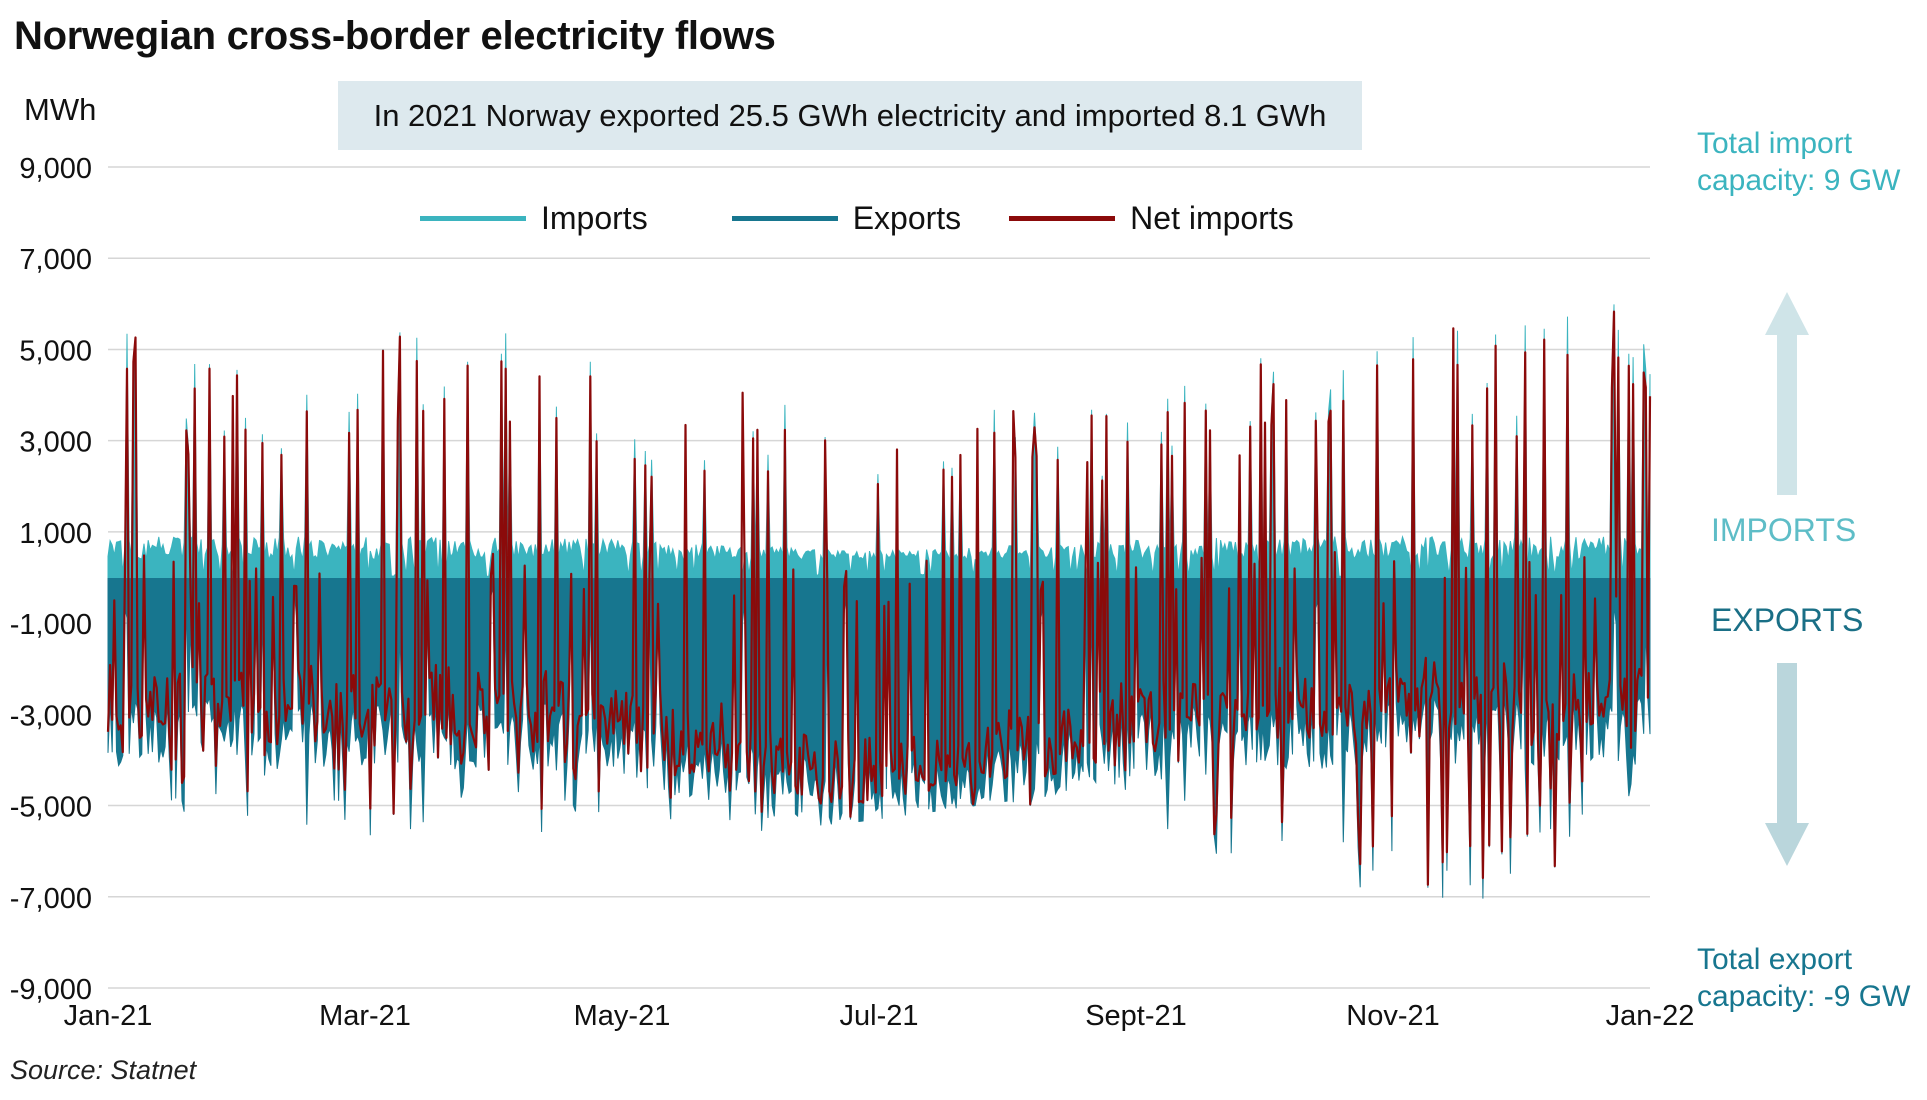 Image resolution: width=1927 pixels, height=1100 pixels. I want to click on exports-side-label: EXPORTS, so click(1787, 620).